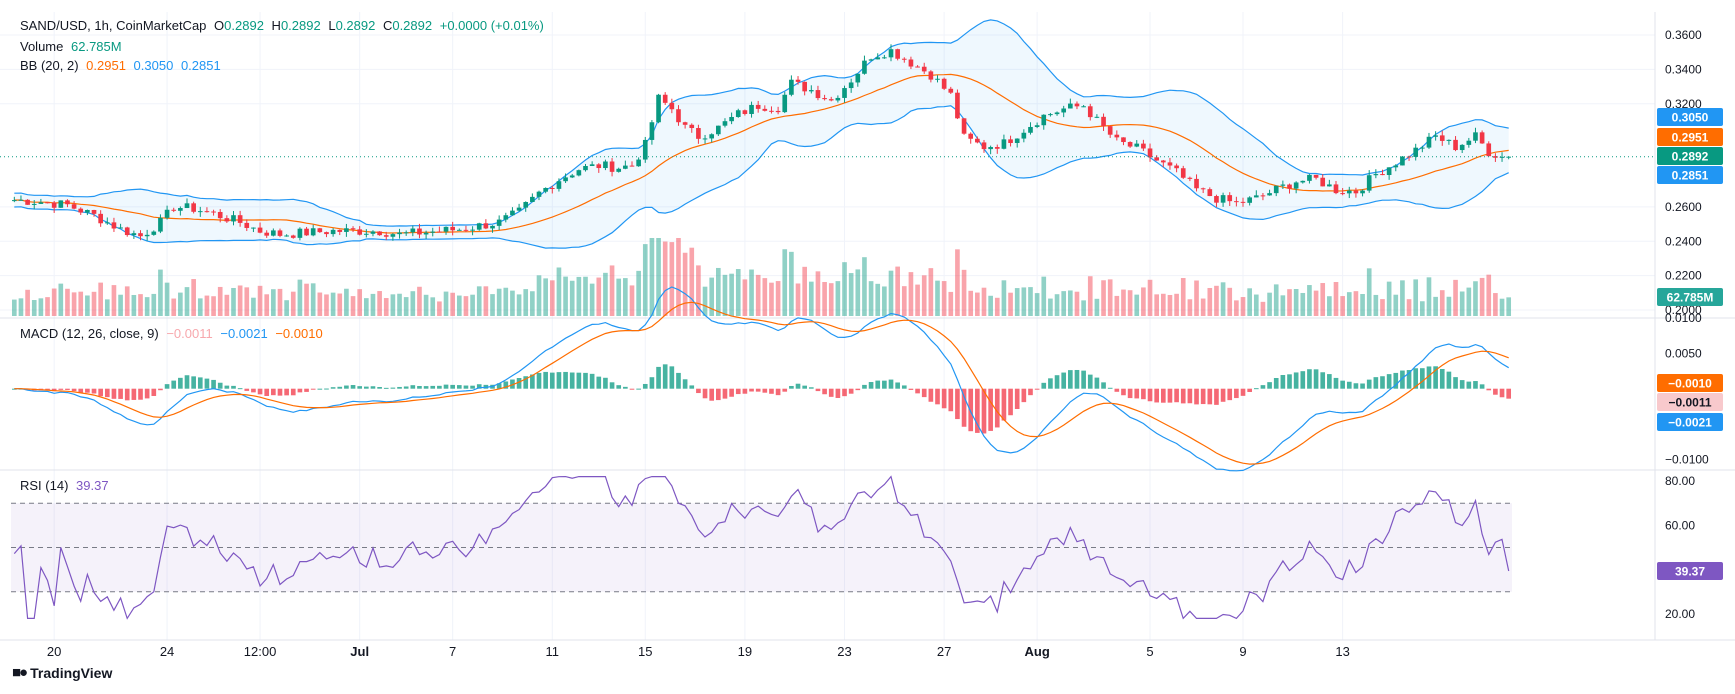 The height and width of the screenshot is (694, 1735). I want to click on last-price-tag: 0.2892, so click(1690, 156).